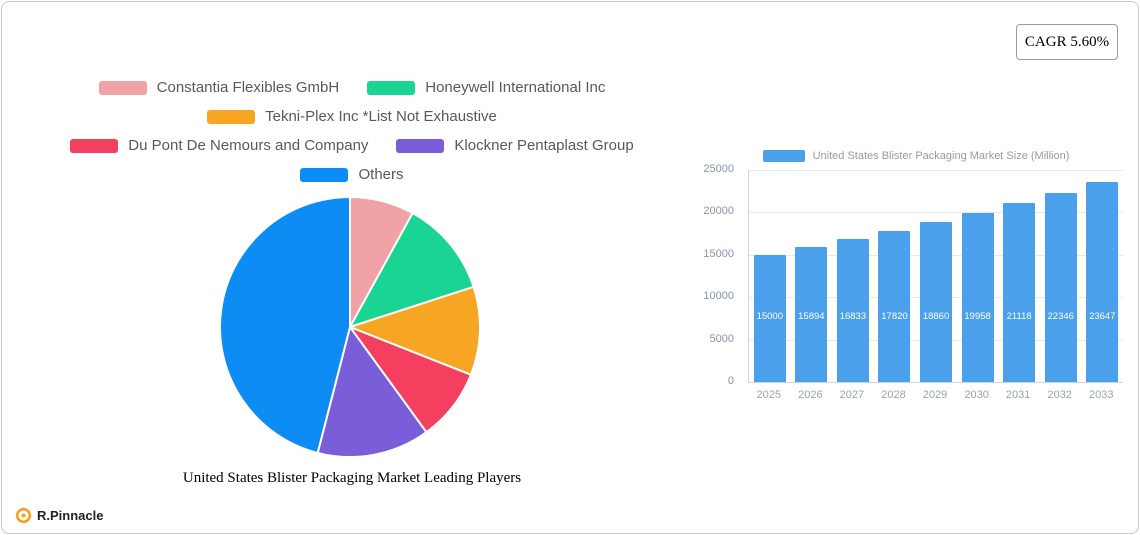 The width and height of the screenshot is (1140, 535). Describe the element at coordinates (718, 253) in the screenshot. I see `y-axis-tick-label: 15000` at that location.